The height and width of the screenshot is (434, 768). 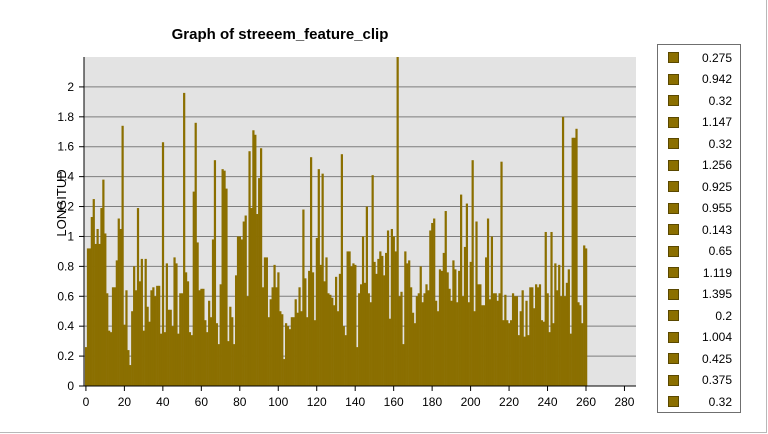 I want to click on legend-item: 1.119, so click(x=699, y=273).